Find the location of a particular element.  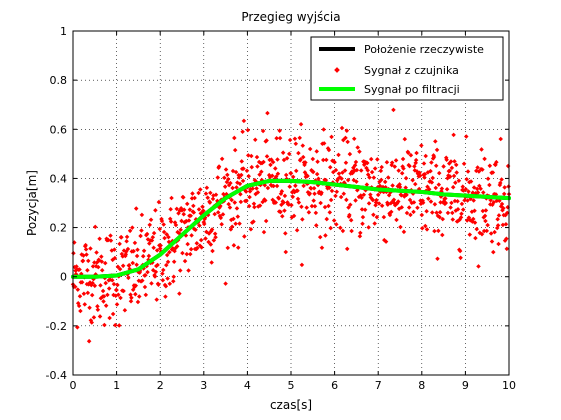

x-tick-label: 2 is located at coordinates (160, 385).